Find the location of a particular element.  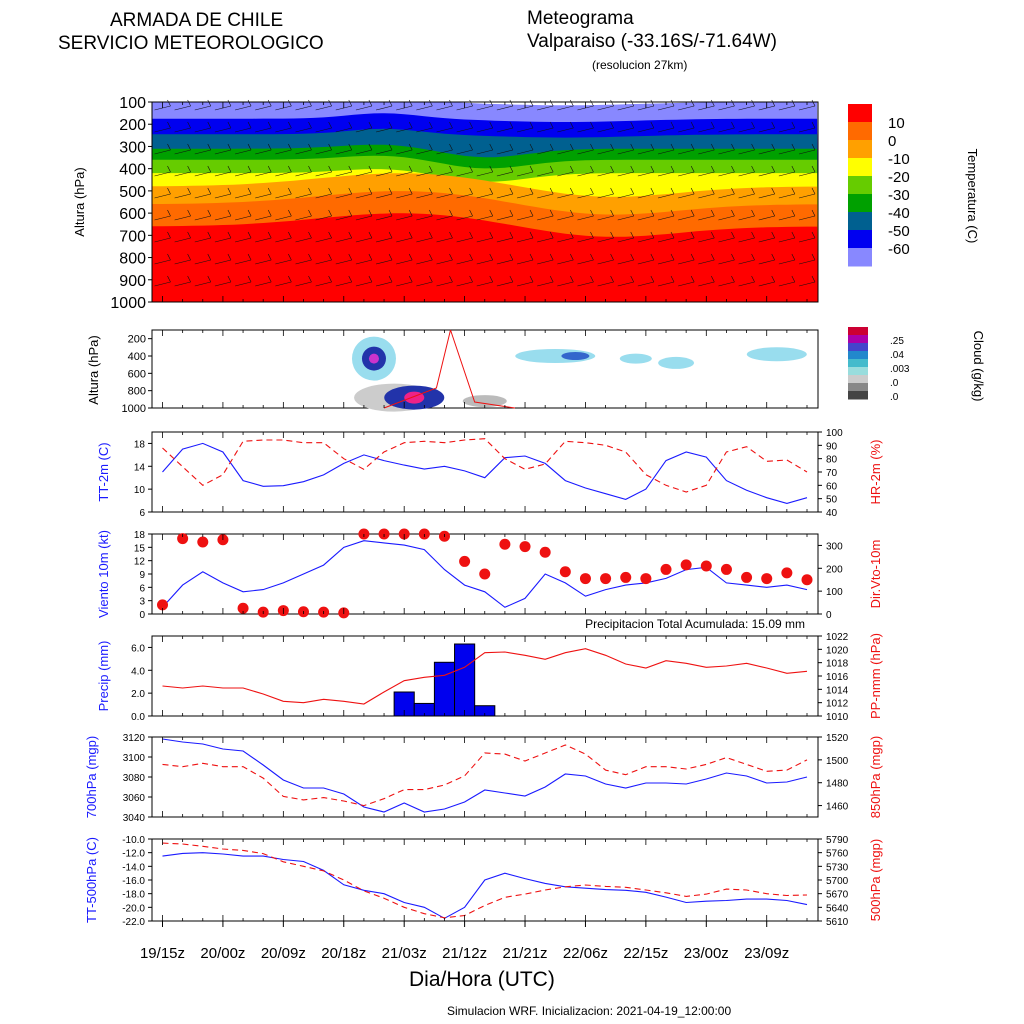

temperature-y-tick-label: 300 is located at coordinates (132, 147).